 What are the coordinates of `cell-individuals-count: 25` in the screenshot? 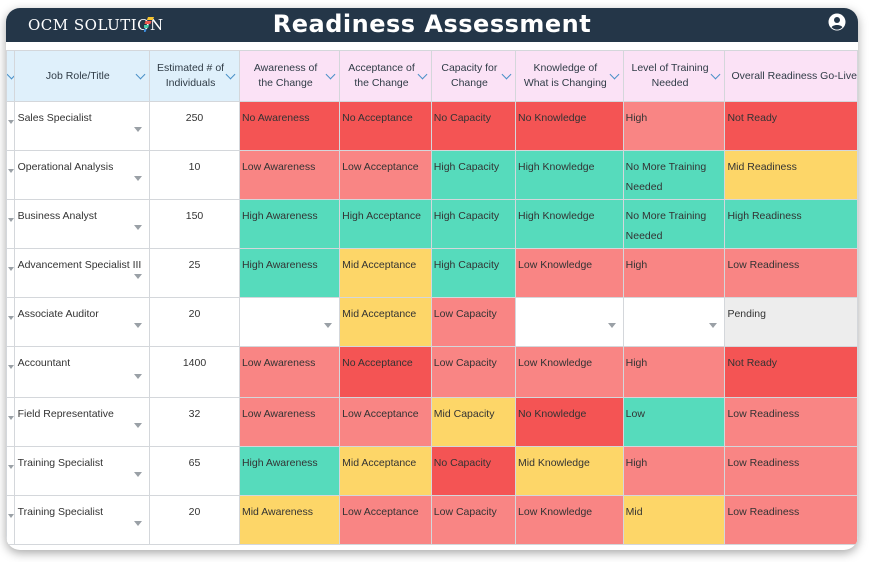 It's located at (194, 273).